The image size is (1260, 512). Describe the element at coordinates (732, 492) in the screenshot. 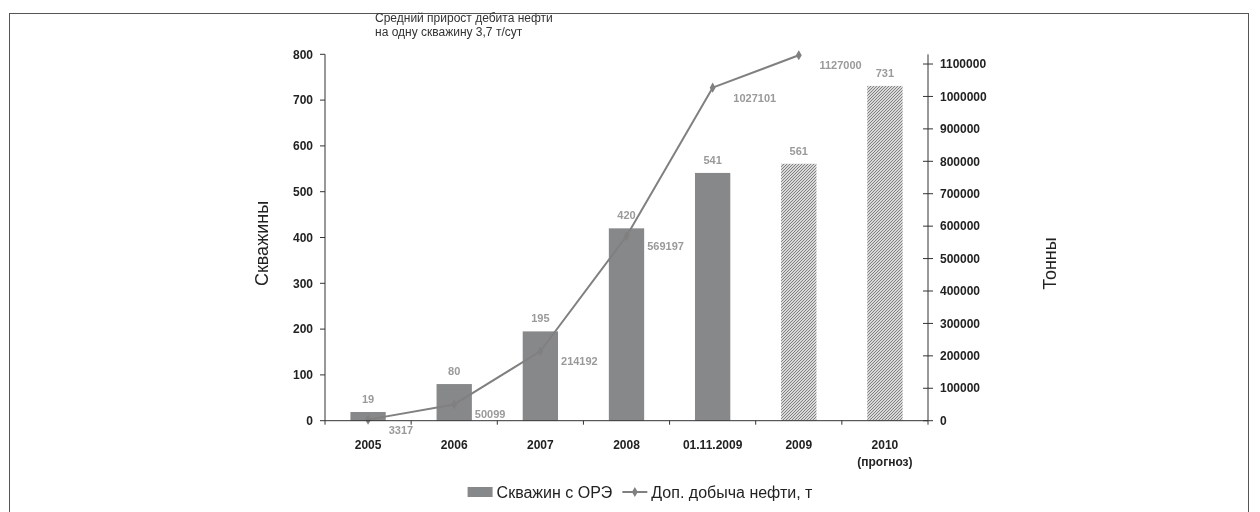

I see `legend-label: Доп. добыча нефти, т` at that location.